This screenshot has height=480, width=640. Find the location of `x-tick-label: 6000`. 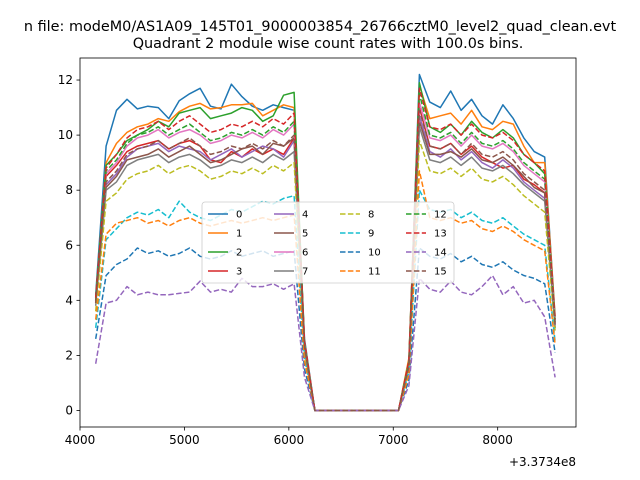

x-tick-label: 6000 is located at coordinates (289, 440).